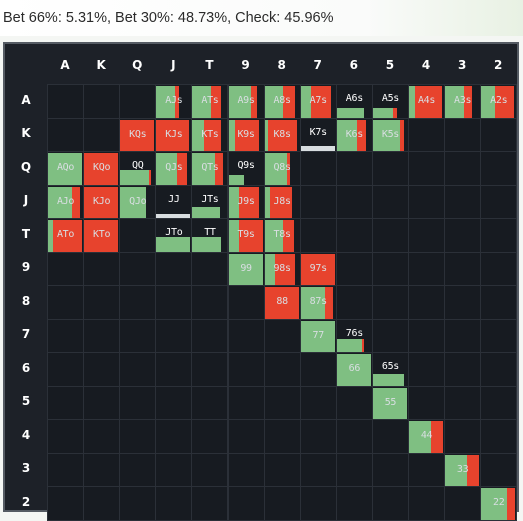 The width and height of the screenshot is (523, 521). Describe the element at coordinates (174, 101) in the screenshot. I see `hand-cell-ajs: AJs` at that location.